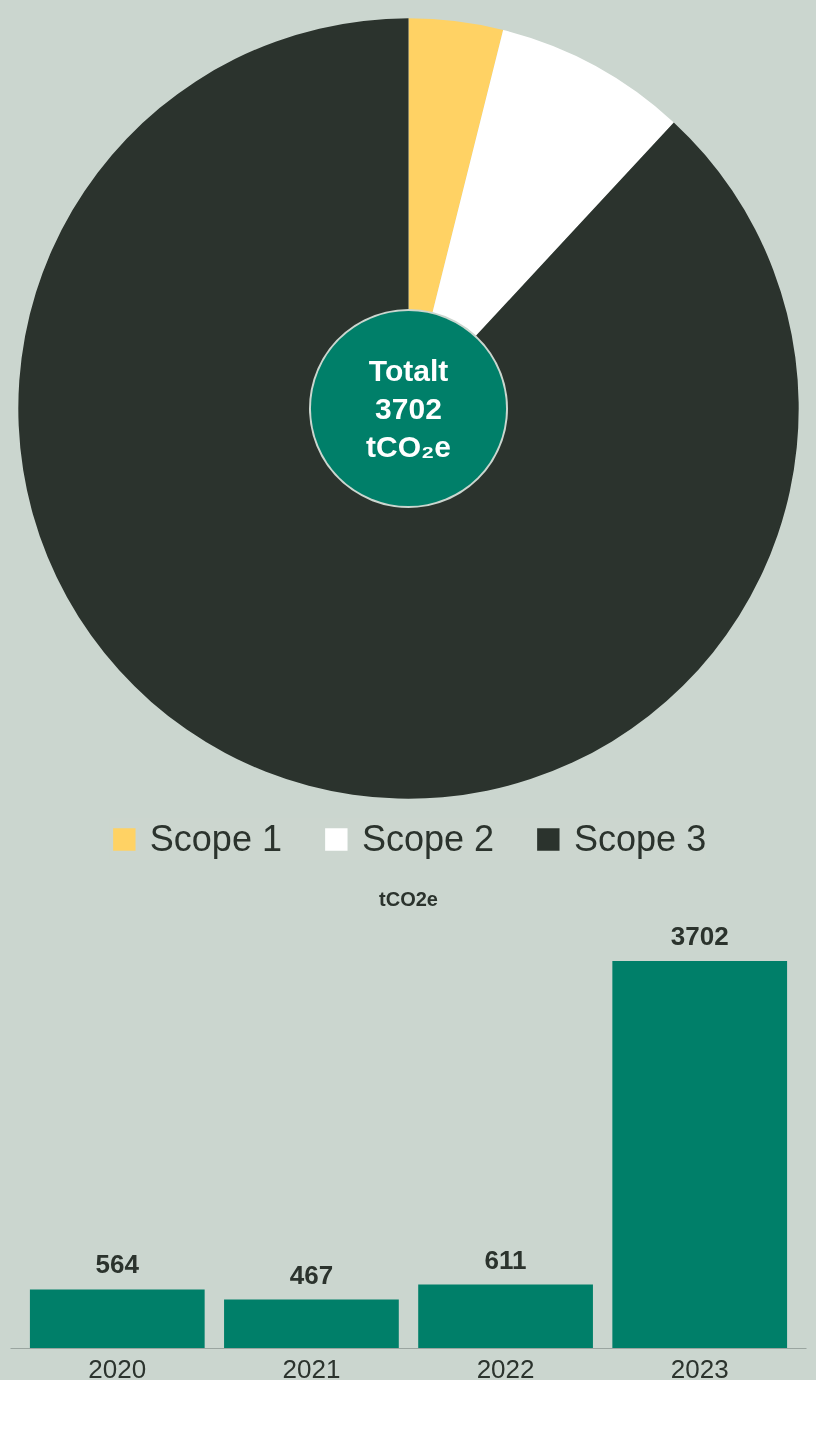 The width and height of the screenshot is (816, 1440). What do you see at coordinates (505, 1259) in the screenshot?
I see `data-label: 611` at bounding box center [505, 1259].